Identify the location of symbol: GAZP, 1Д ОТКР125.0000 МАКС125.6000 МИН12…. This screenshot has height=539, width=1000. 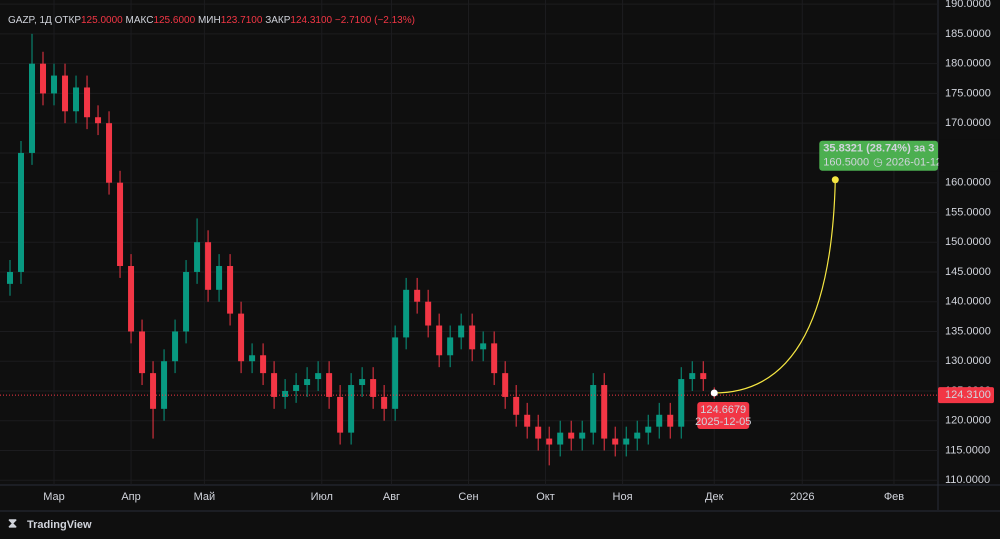
(211, 20).